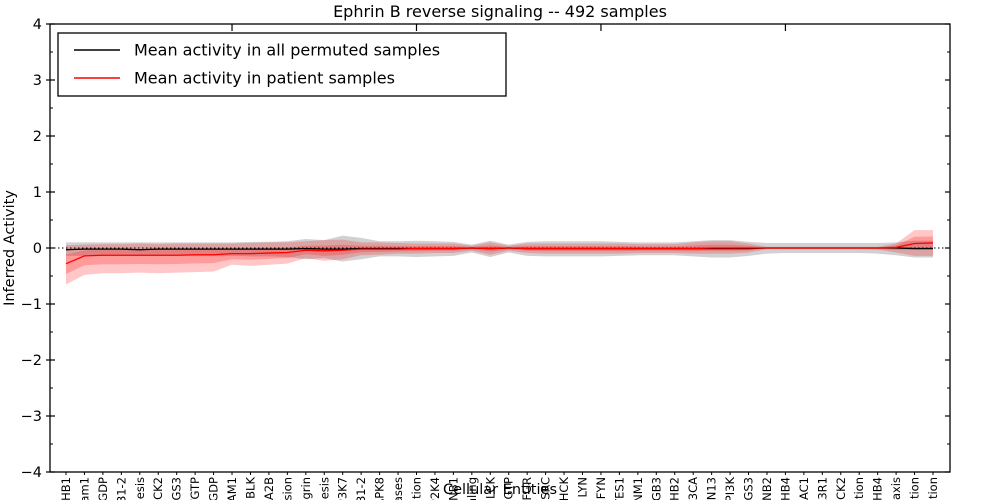 This screenshot has width=1000, height=500. I want to click on x-tick-label: EPHB4, so click(785, 488).